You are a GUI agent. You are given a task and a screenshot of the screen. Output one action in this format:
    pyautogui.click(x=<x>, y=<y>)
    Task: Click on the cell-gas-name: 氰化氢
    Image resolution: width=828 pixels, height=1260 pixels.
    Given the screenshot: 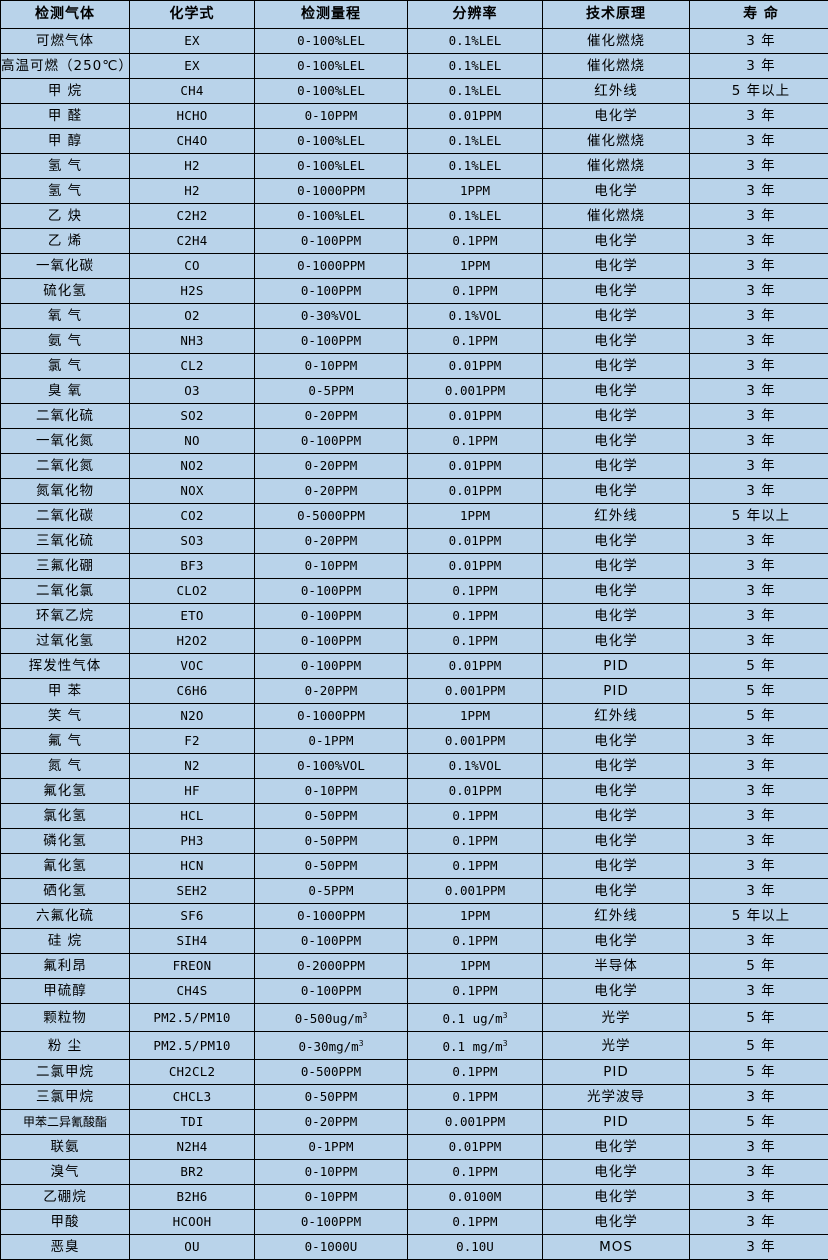 What is the action you would take?
    pyautogui.click(x=65, y=866)
    